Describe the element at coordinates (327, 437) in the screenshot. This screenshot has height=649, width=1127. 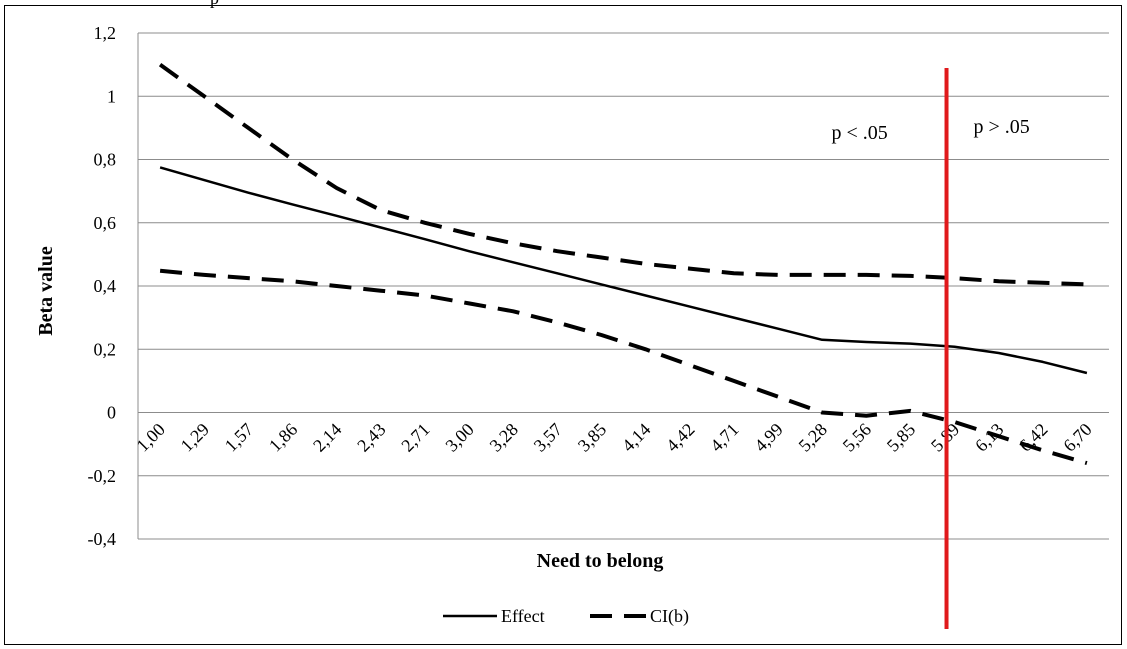
I see `x-tick-label: 2,14` at that location.